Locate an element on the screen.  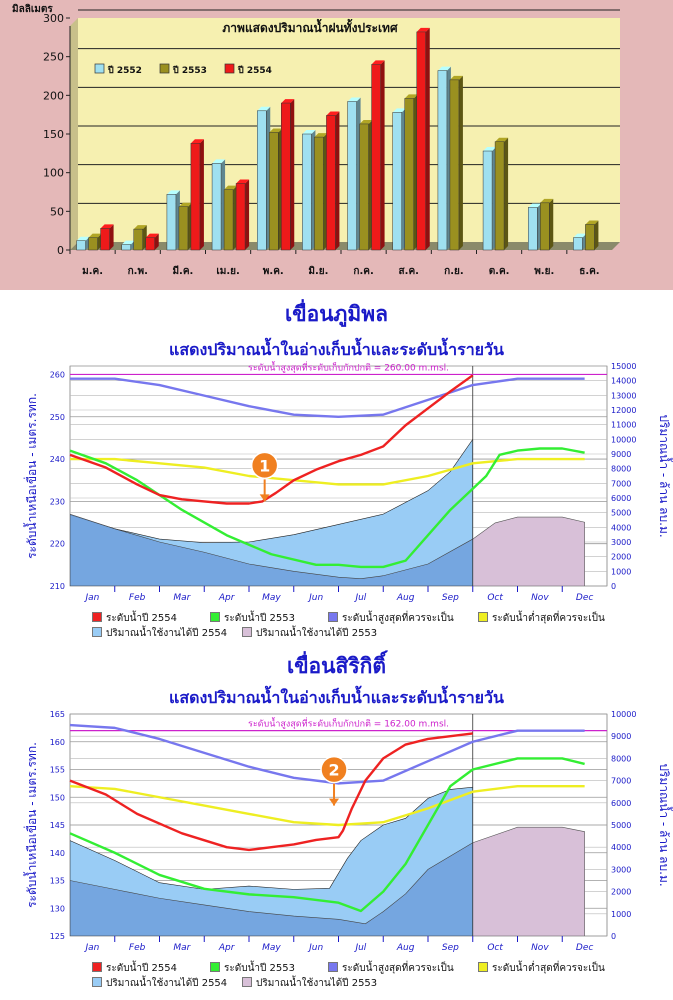
right-tick-label: 9000 is located at coordinates (621, 454).